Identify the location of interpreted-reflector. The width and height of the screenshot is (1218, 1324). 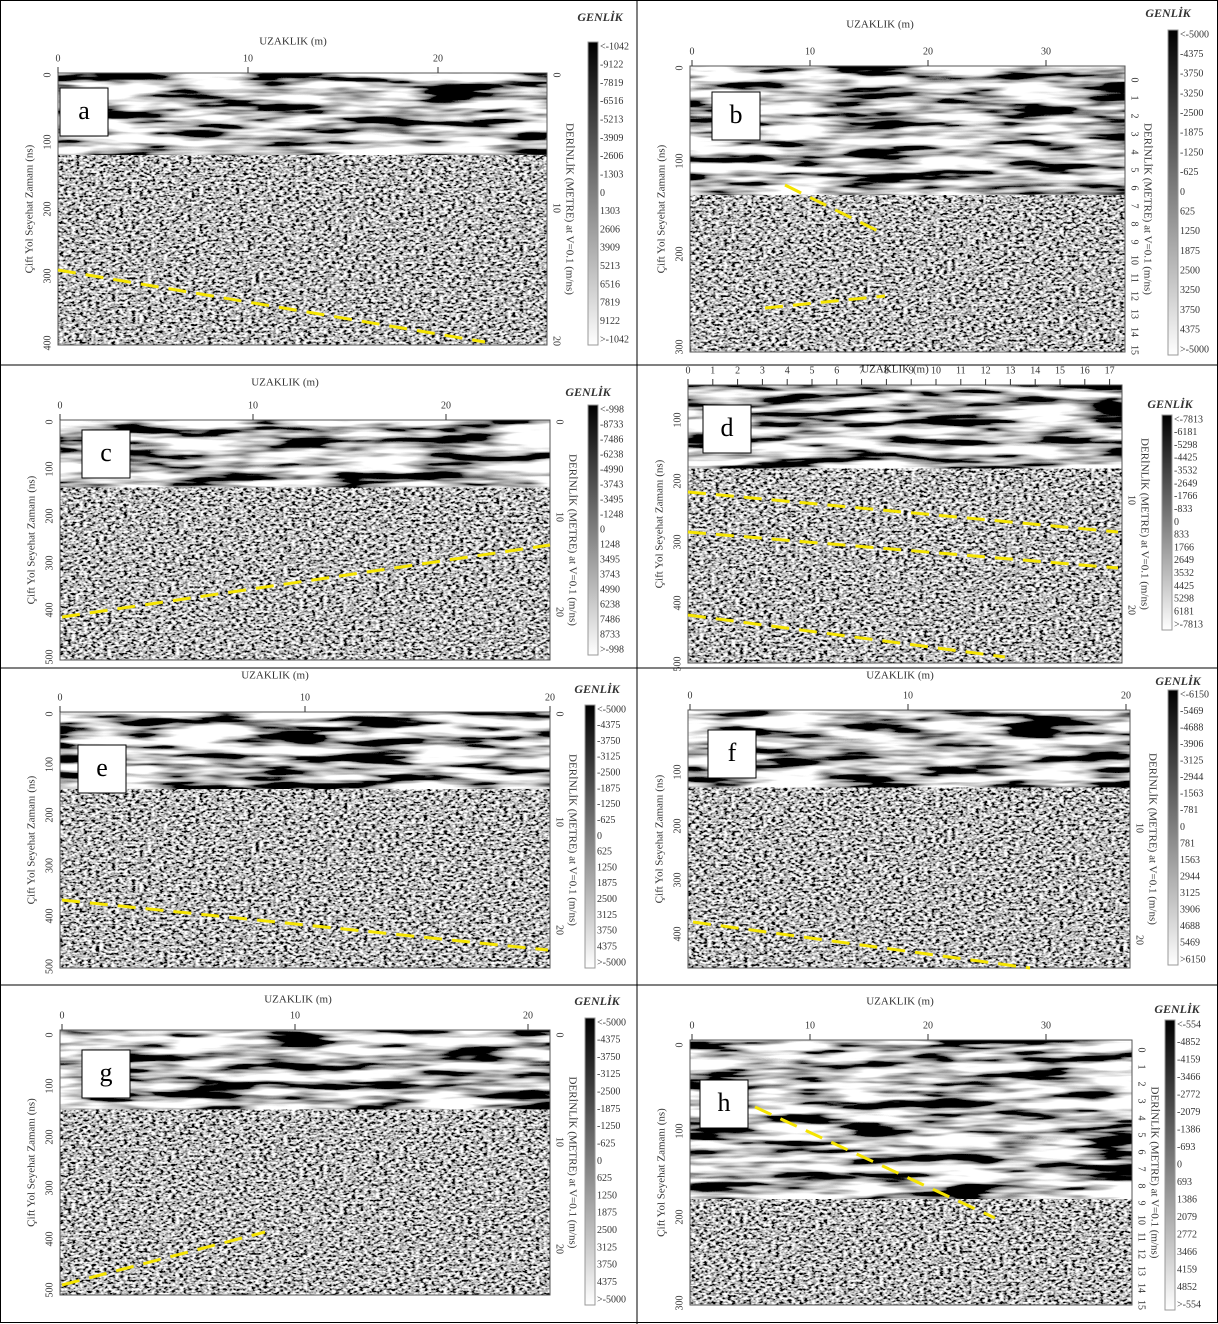
(832, 208).